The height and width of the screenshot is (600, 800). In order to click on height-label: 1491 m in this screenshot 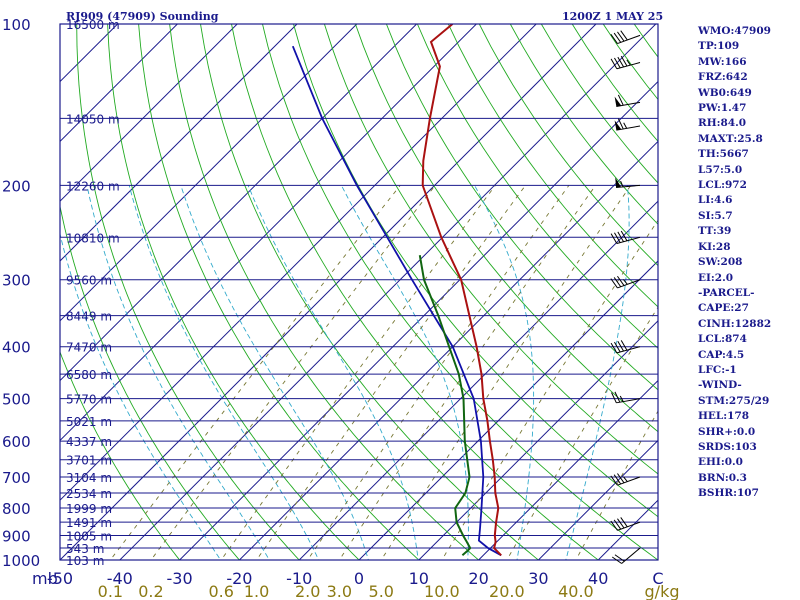, I will do `click(89, 523)`.